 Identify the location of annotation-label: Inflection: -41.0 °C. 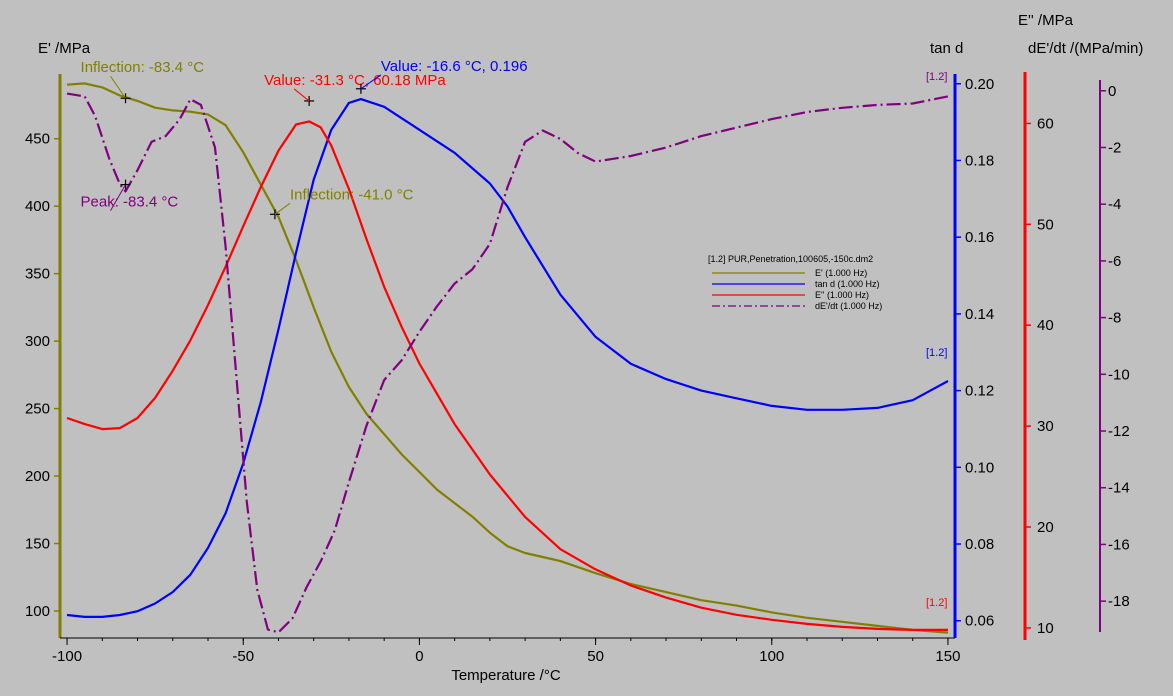
(352, 194).